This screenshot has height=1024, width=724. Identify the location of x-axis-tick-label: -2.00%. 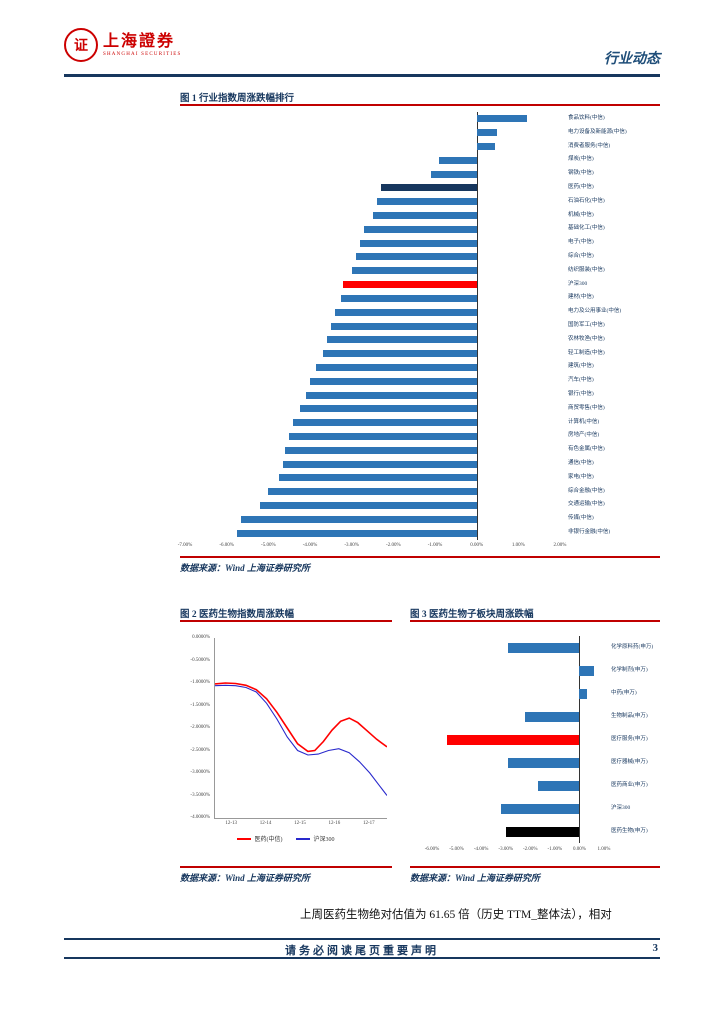
(393, 545).